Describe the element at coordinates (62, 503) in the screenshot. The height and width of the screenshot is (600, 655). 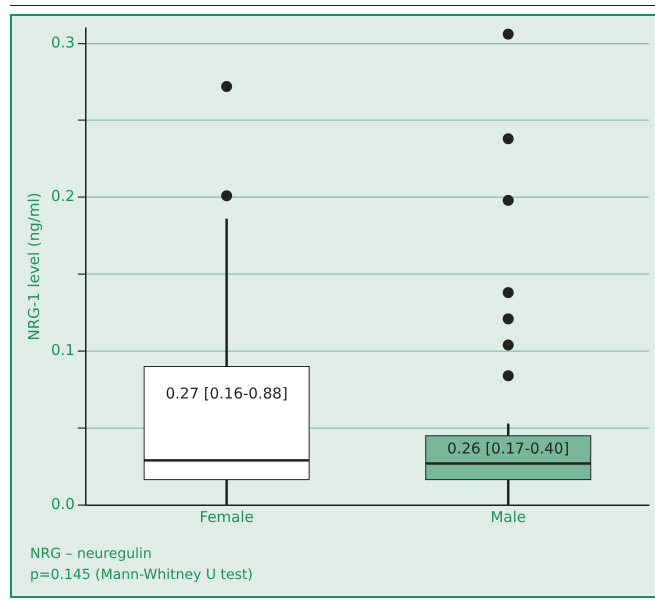
I see `y-tick-label: 0.0` at that location.